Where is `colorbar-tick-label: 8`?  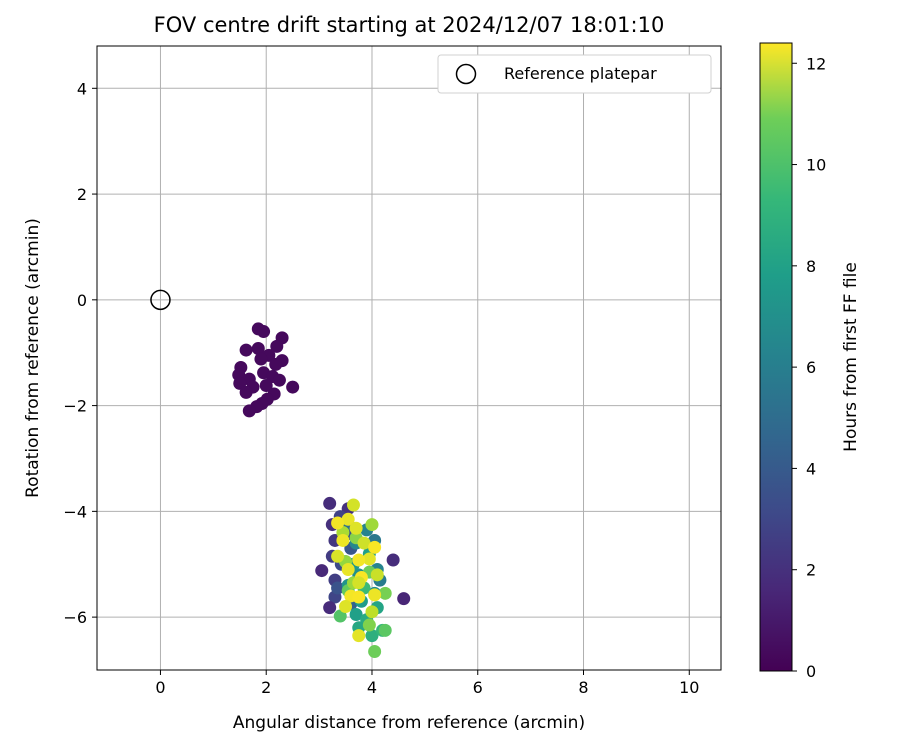
colorbar-tick-label: 8 is located at coordinates (811, 266).